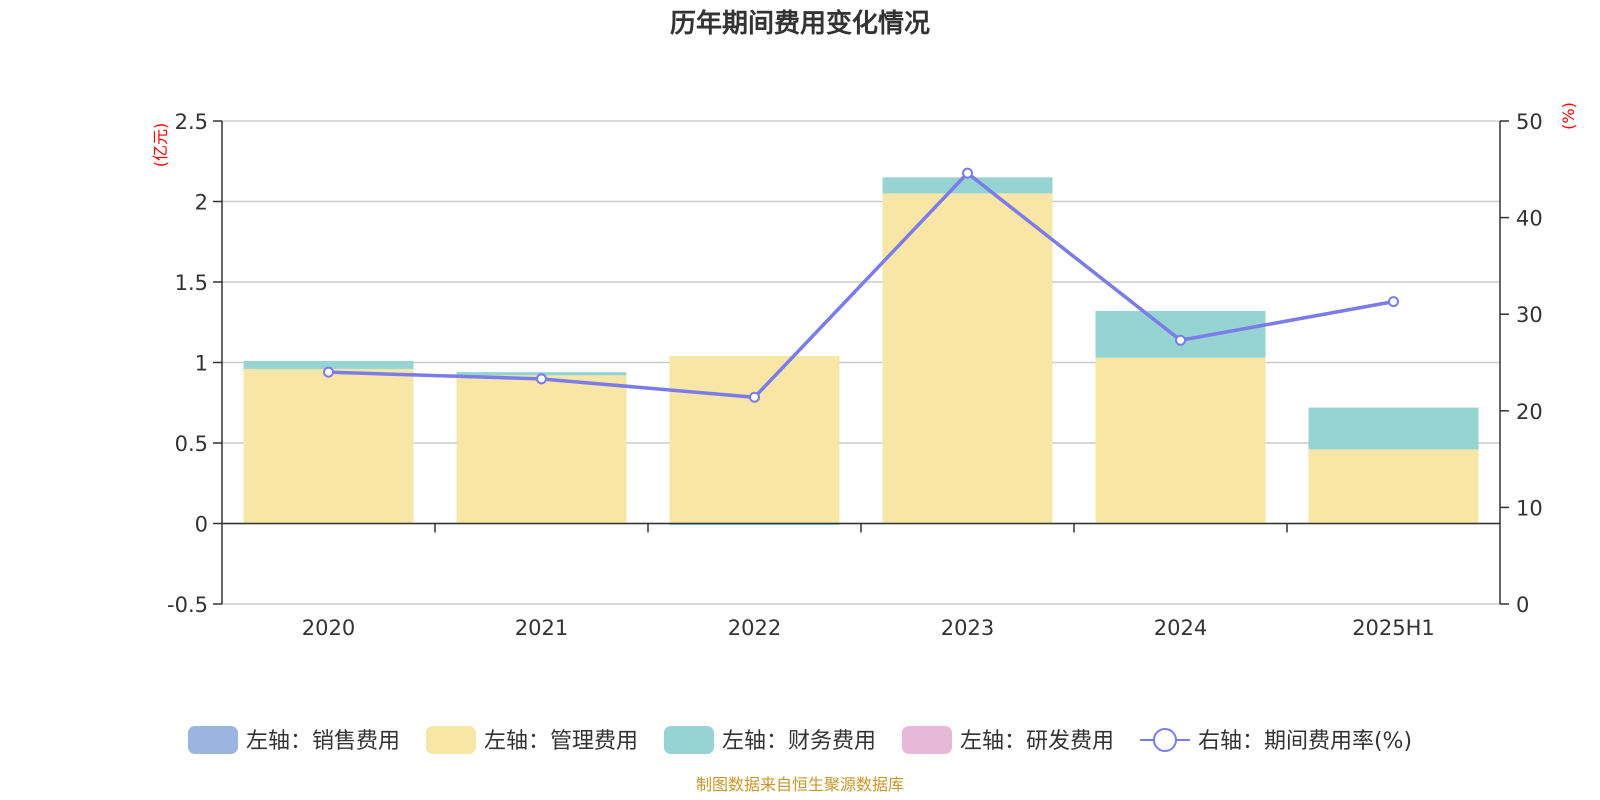  Describe the element at coordinates (561, 741) in the screenshot. I see `legend-label: 左轴：管理费用` at that location.